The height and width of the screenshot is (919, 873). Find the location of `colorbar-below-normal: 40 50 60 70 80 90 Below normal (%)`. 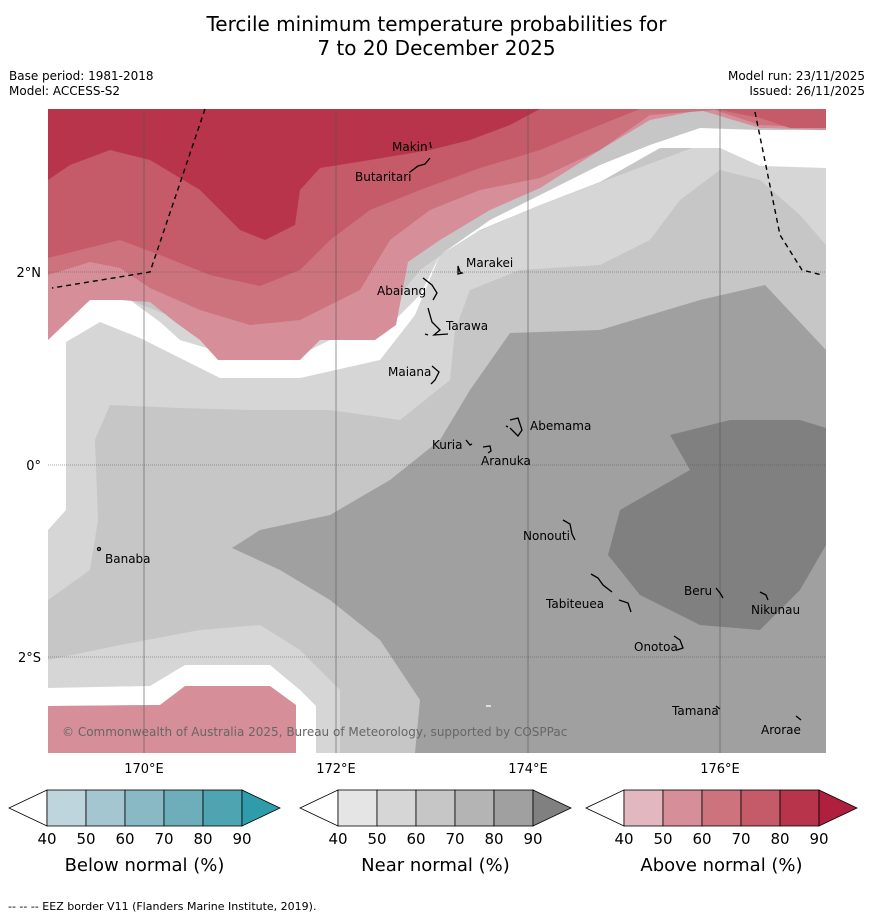

colorbar-below-normal: 40 50 60 70 80 90 Below normal (%) is located at coordinates (144, 832).